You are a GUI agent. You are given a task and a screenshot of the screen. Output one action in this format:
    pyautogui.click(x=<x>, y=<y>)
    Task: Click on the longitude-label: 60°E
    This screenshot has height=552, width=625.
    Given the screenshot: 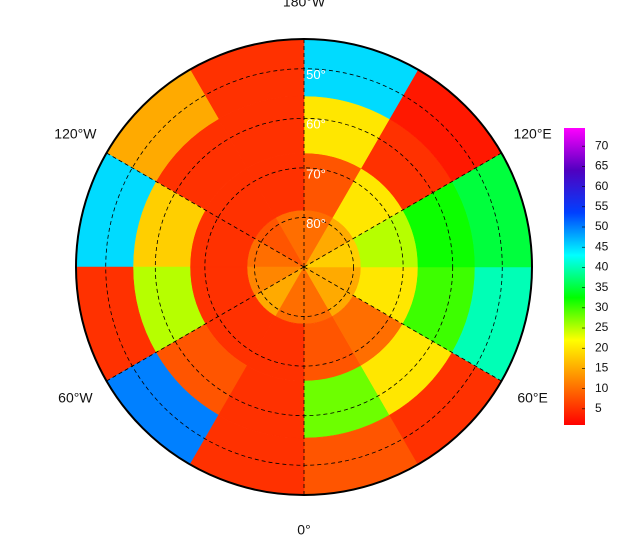 What is the action you would take?
    pyautogui.click(x=532, y=398)
    